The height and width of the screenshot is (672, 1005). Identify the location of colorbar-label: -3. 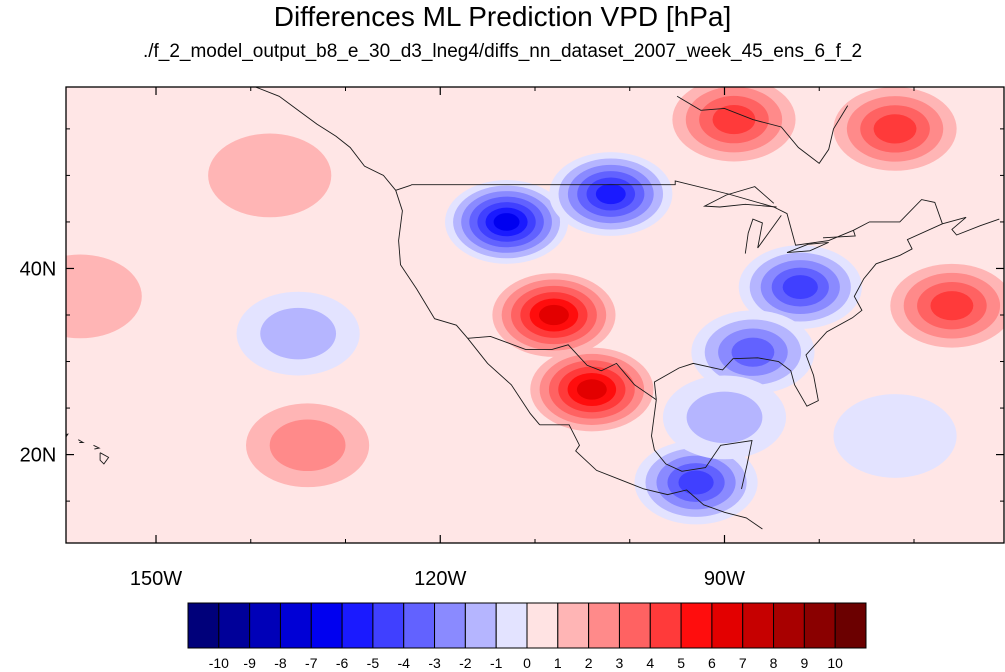
(434, 663).